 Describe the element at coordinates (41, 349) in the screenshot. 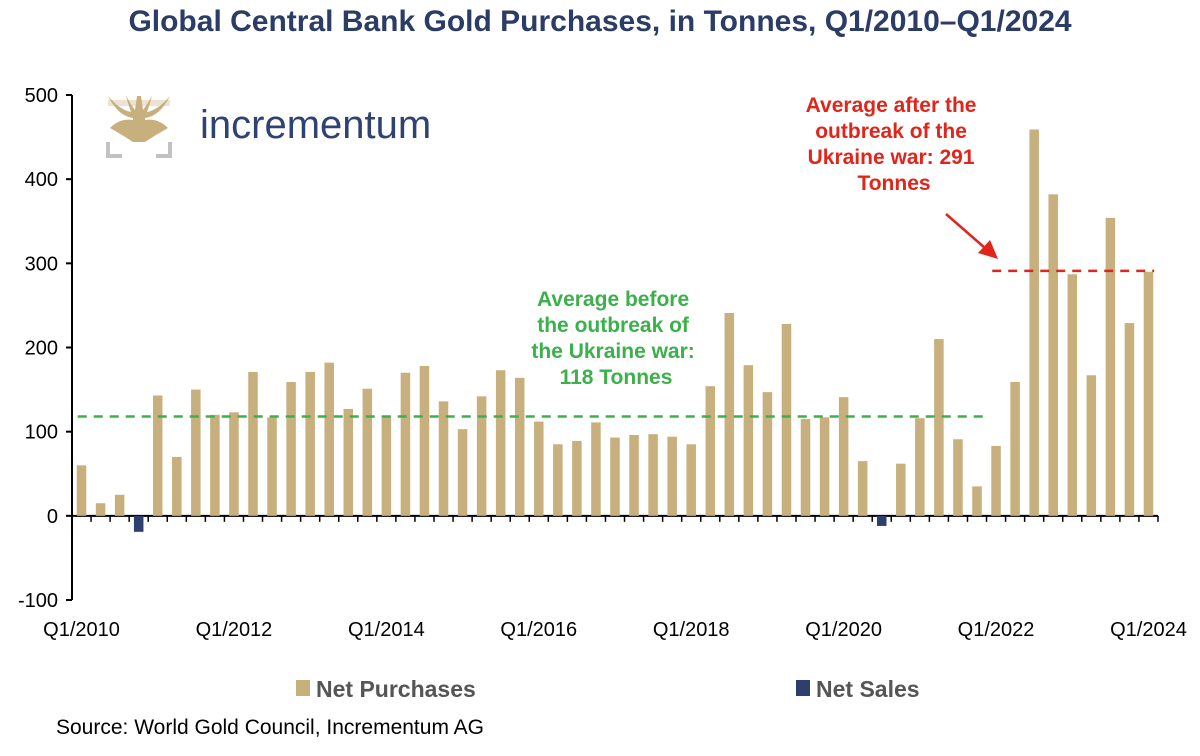

I see `y-tick-label: 200` at that location.